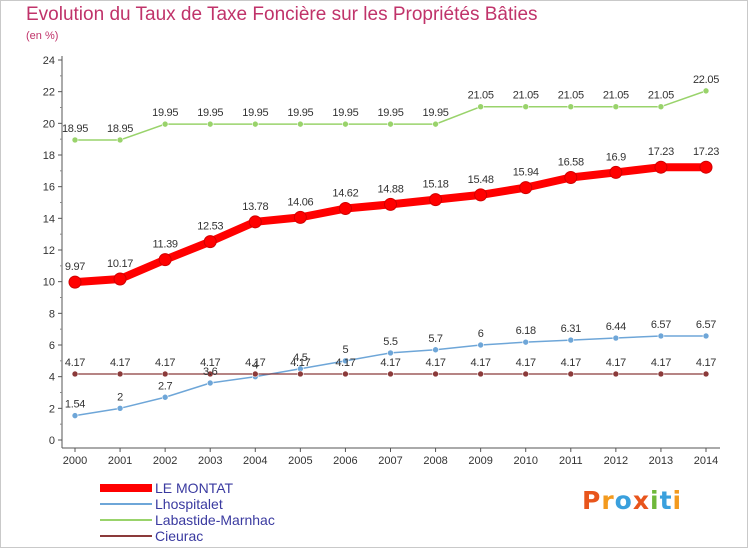 This screenshot has width=750, height=550. What do you see at coordinates (120, 461) in the screenshot?
I see `x-tick-label: 2001` at bounding box center [120, 461].